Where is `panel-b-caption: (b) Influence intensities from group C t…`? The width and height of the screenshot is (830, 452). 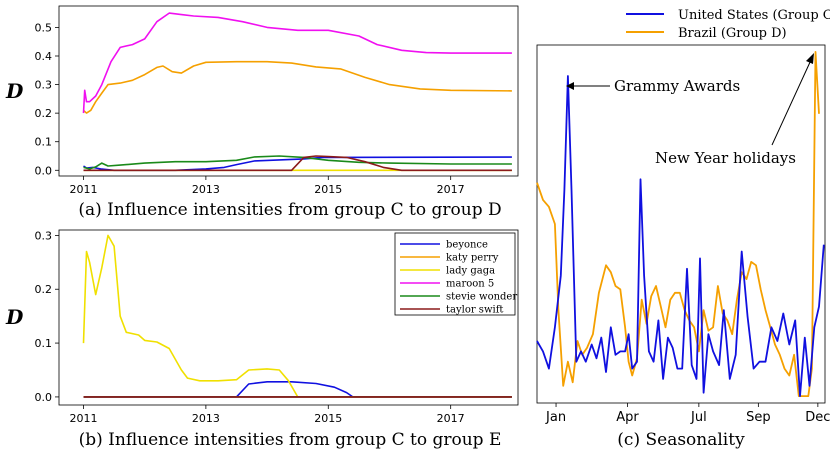 panel-b-caption: (b) Influence intensities from group C t… is located at coordinates (290, 440).